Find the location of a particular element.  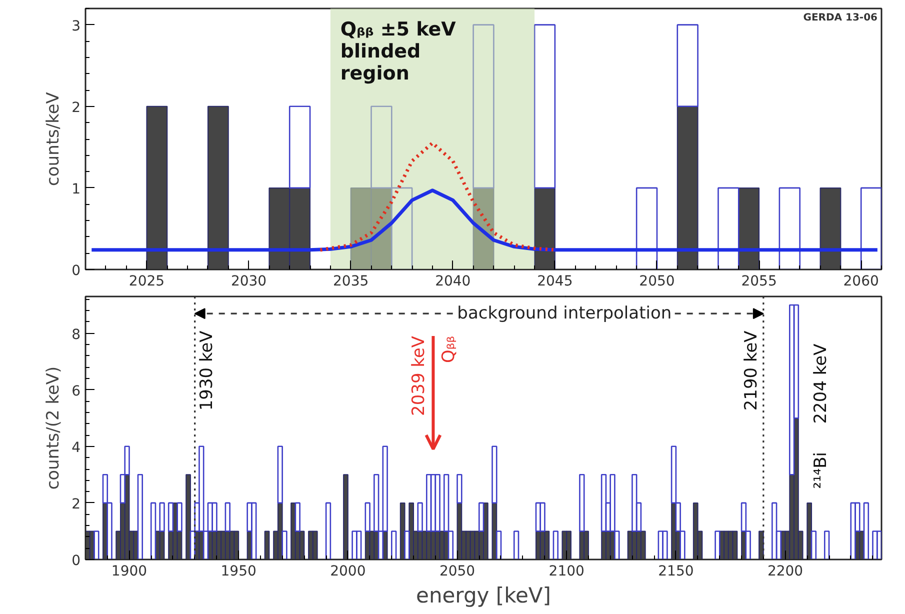

annotation: GERDA 13-06 is located at coordinates (840, 18).